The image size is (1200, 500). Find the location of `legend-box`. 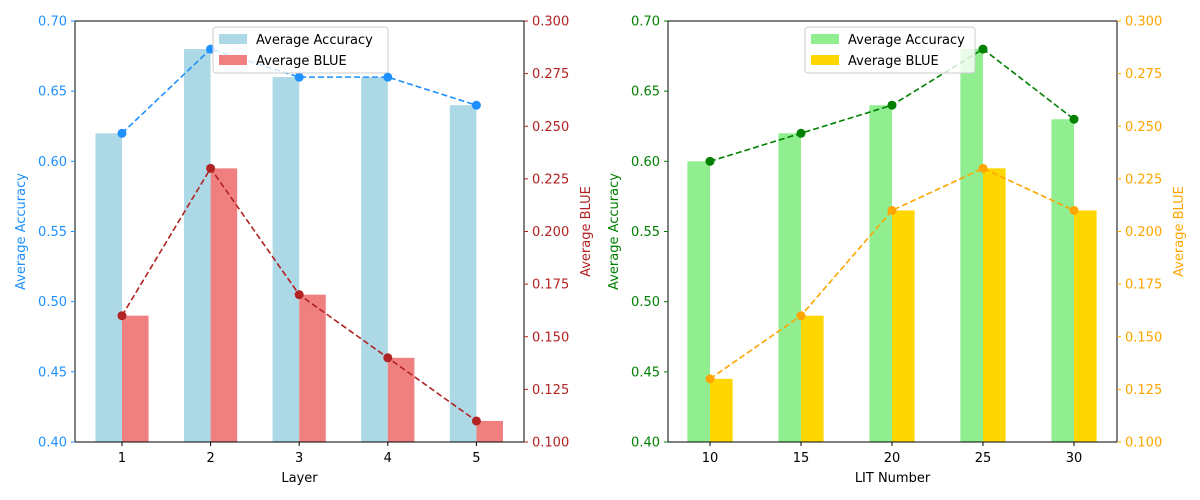

legend-box is located at coordinates (890, 50).